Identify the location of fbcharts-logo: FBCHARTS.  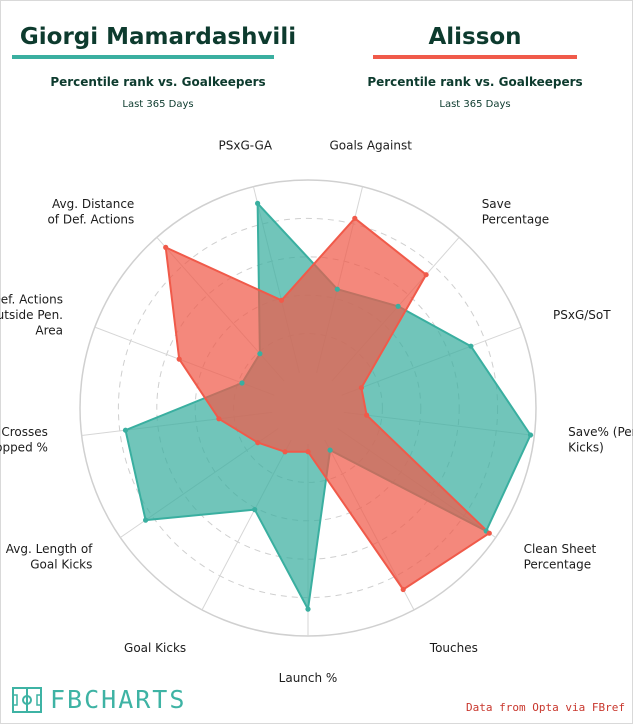
(99, 700).